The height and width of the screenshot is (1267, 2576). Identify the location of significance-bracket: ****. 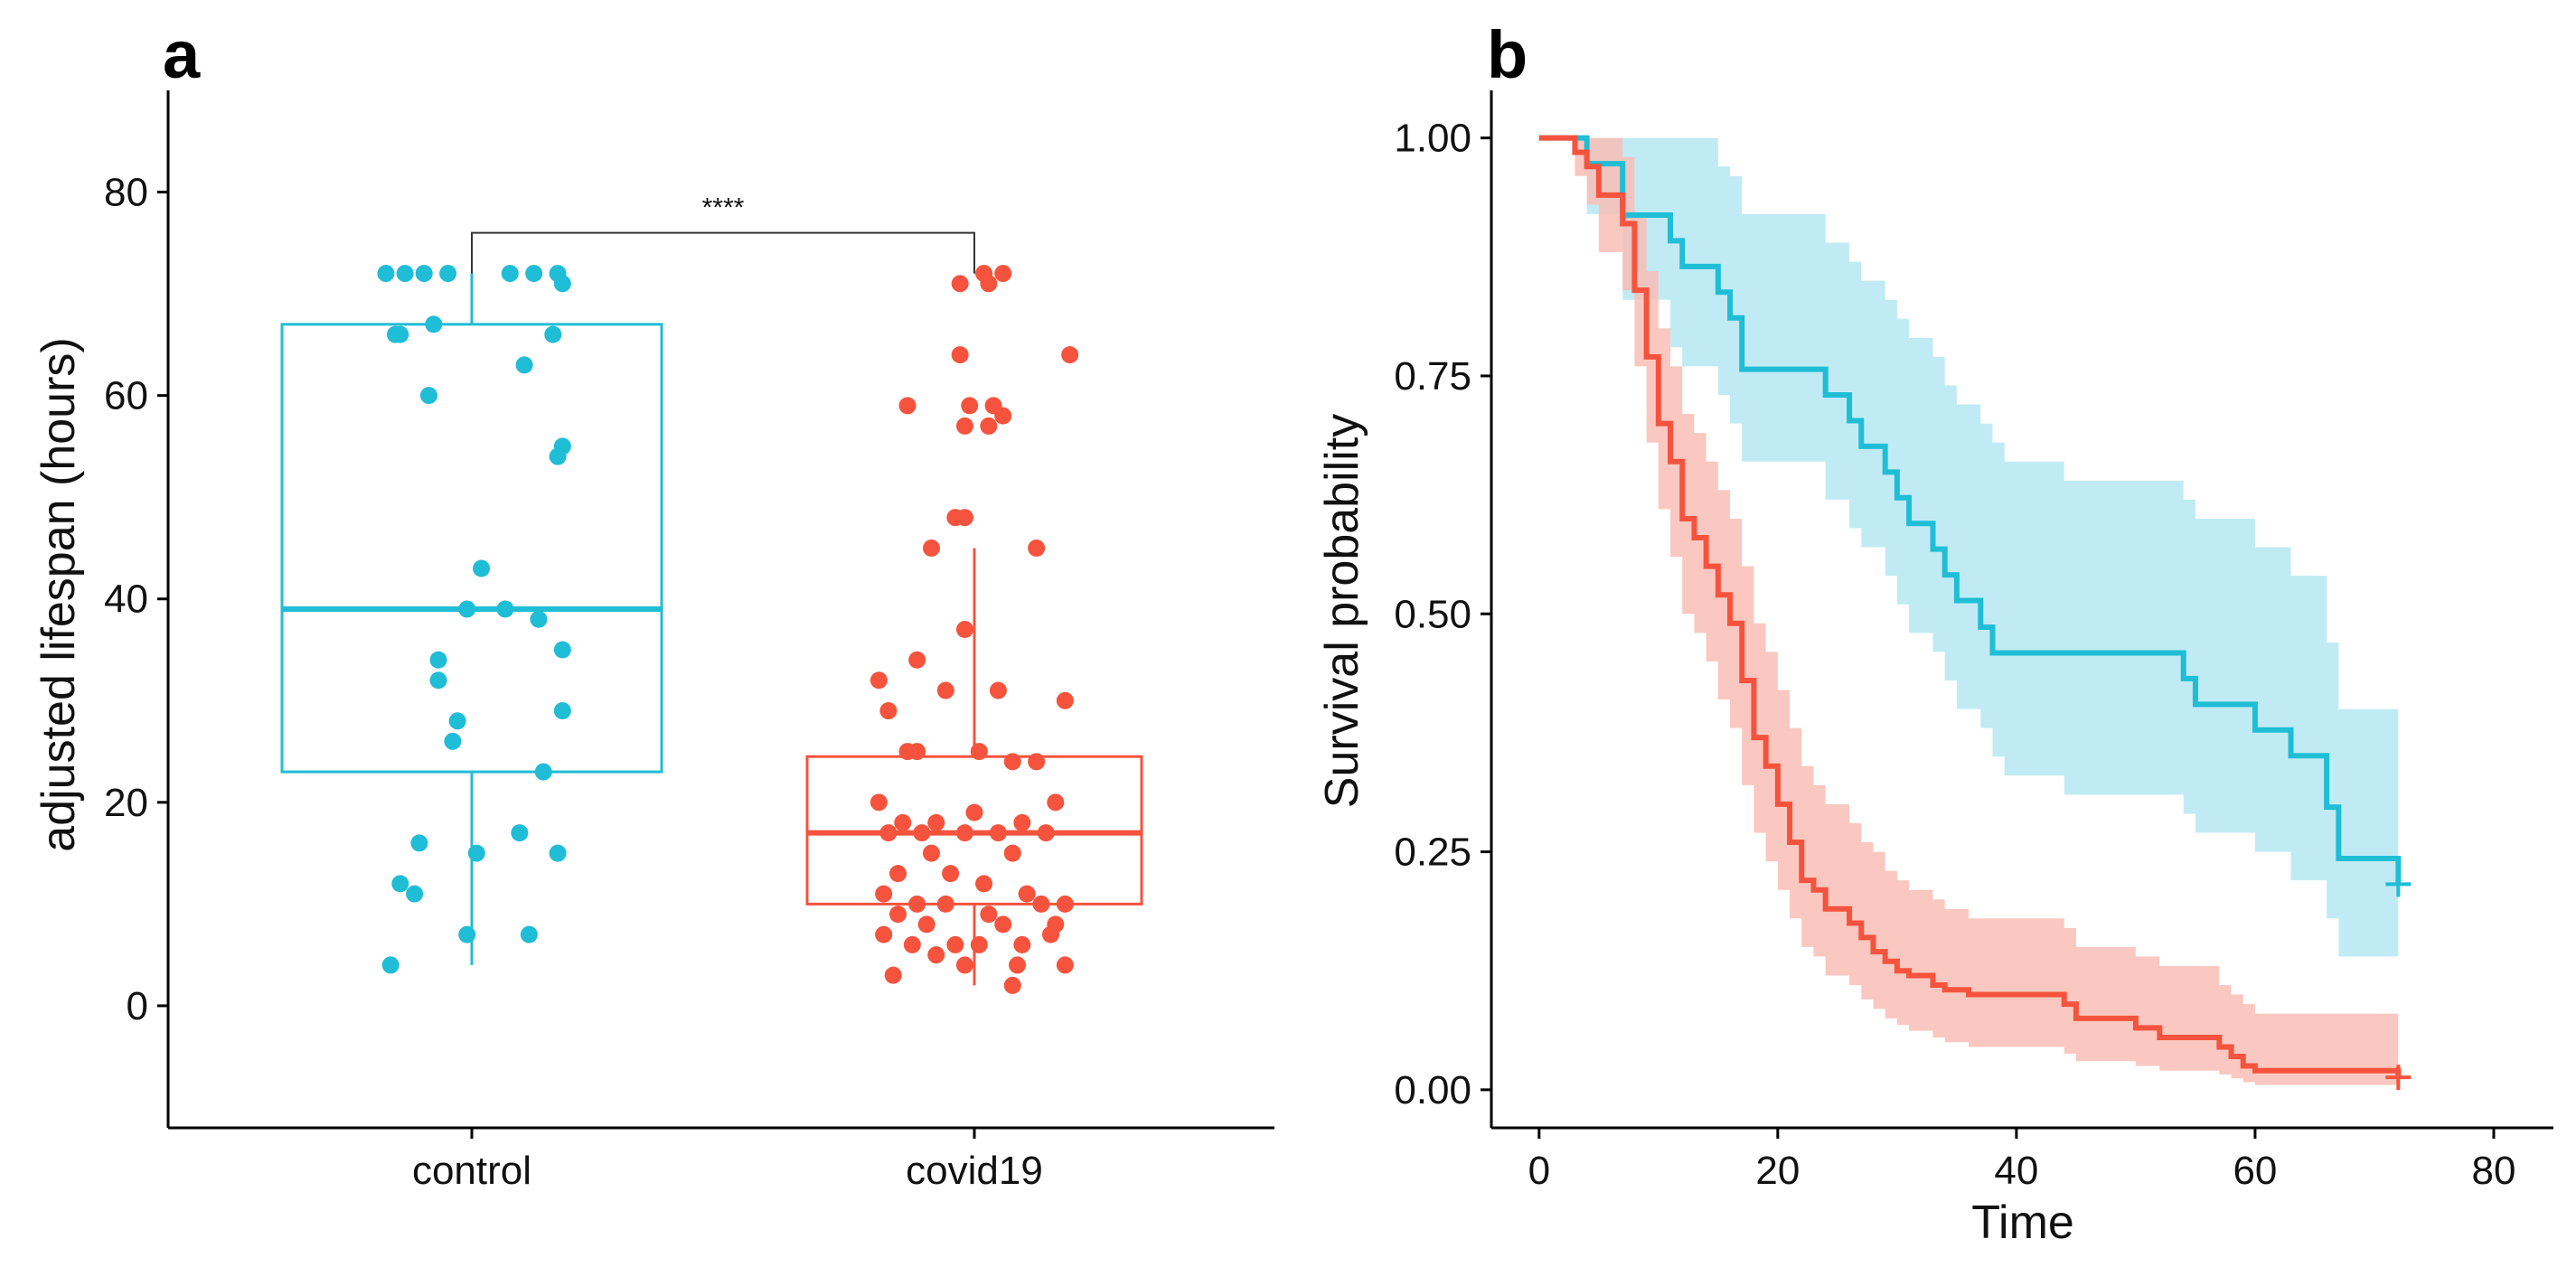
(723, 233).